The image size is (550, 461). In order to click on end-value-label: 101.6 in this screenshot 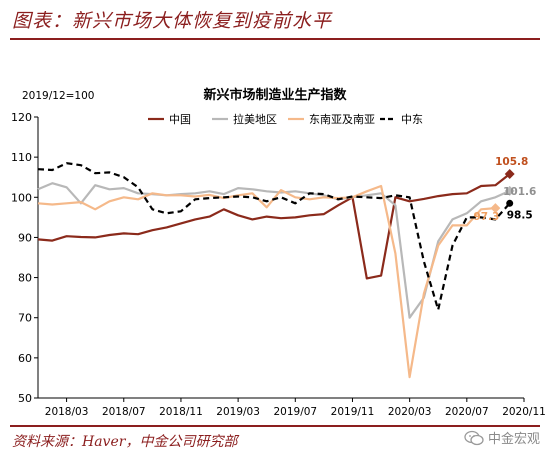, I will do `click(519, 192)`.